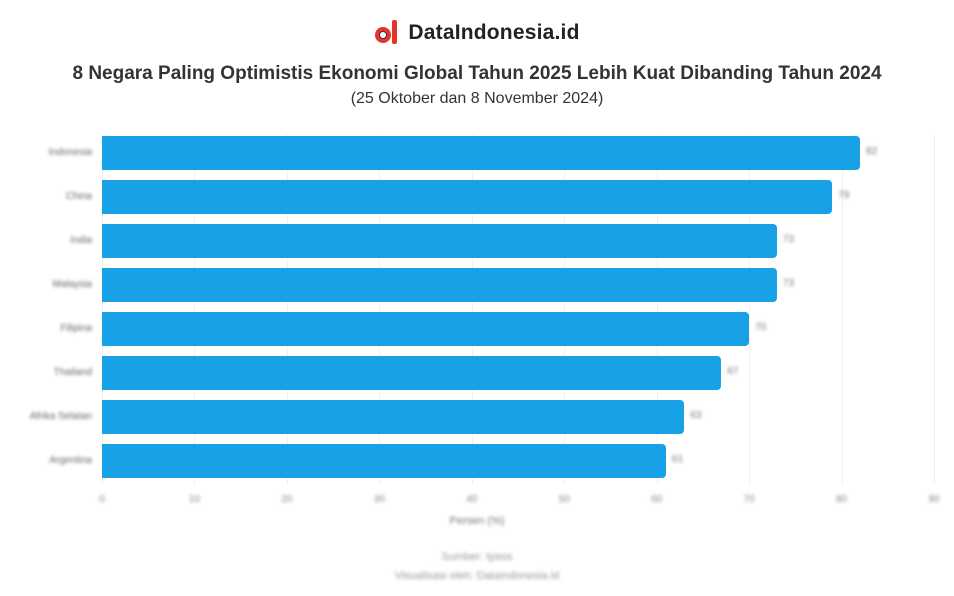 The height and width of the screenshot is (596, 954). I want to click on category-label: Malaysia, so click(72, 284).